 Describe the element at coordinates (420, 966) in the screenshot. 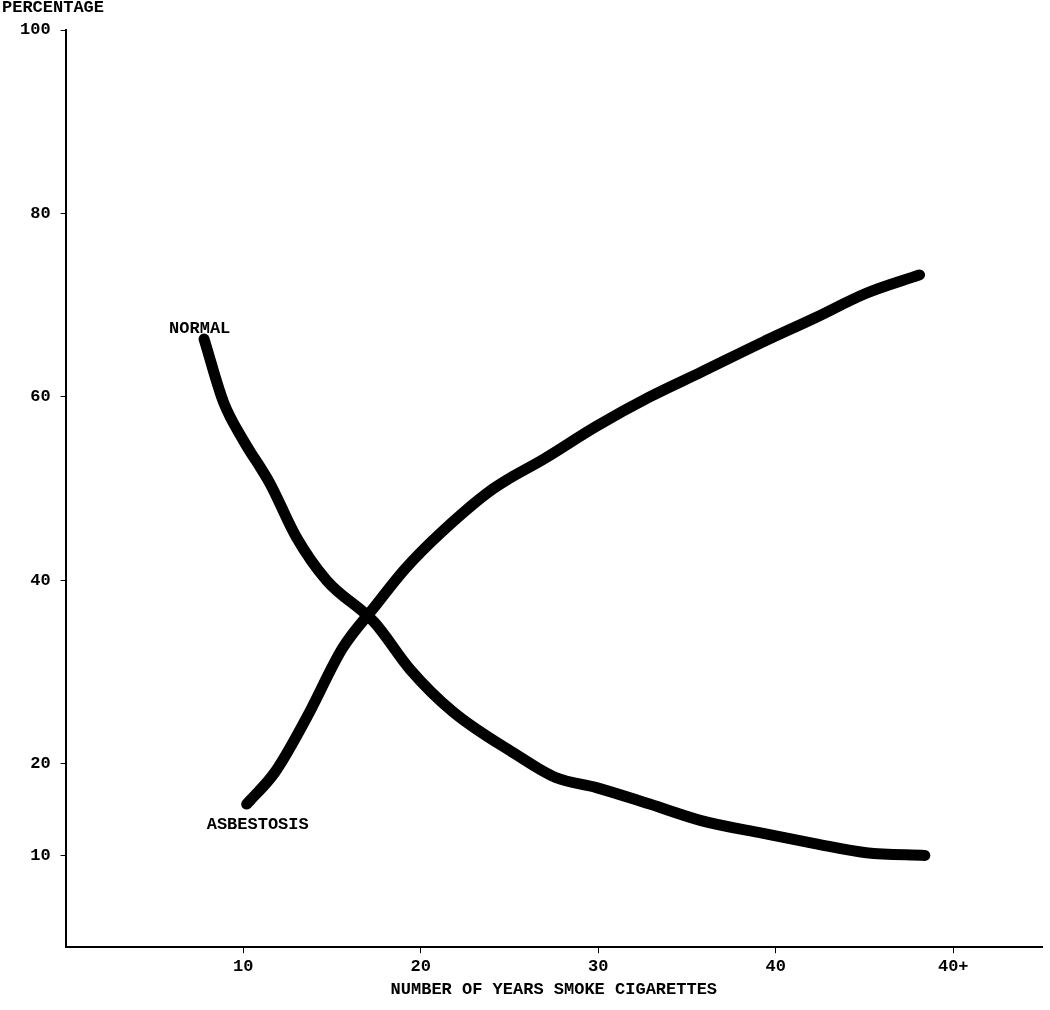

I see `x-tick-label: 20` at that location.